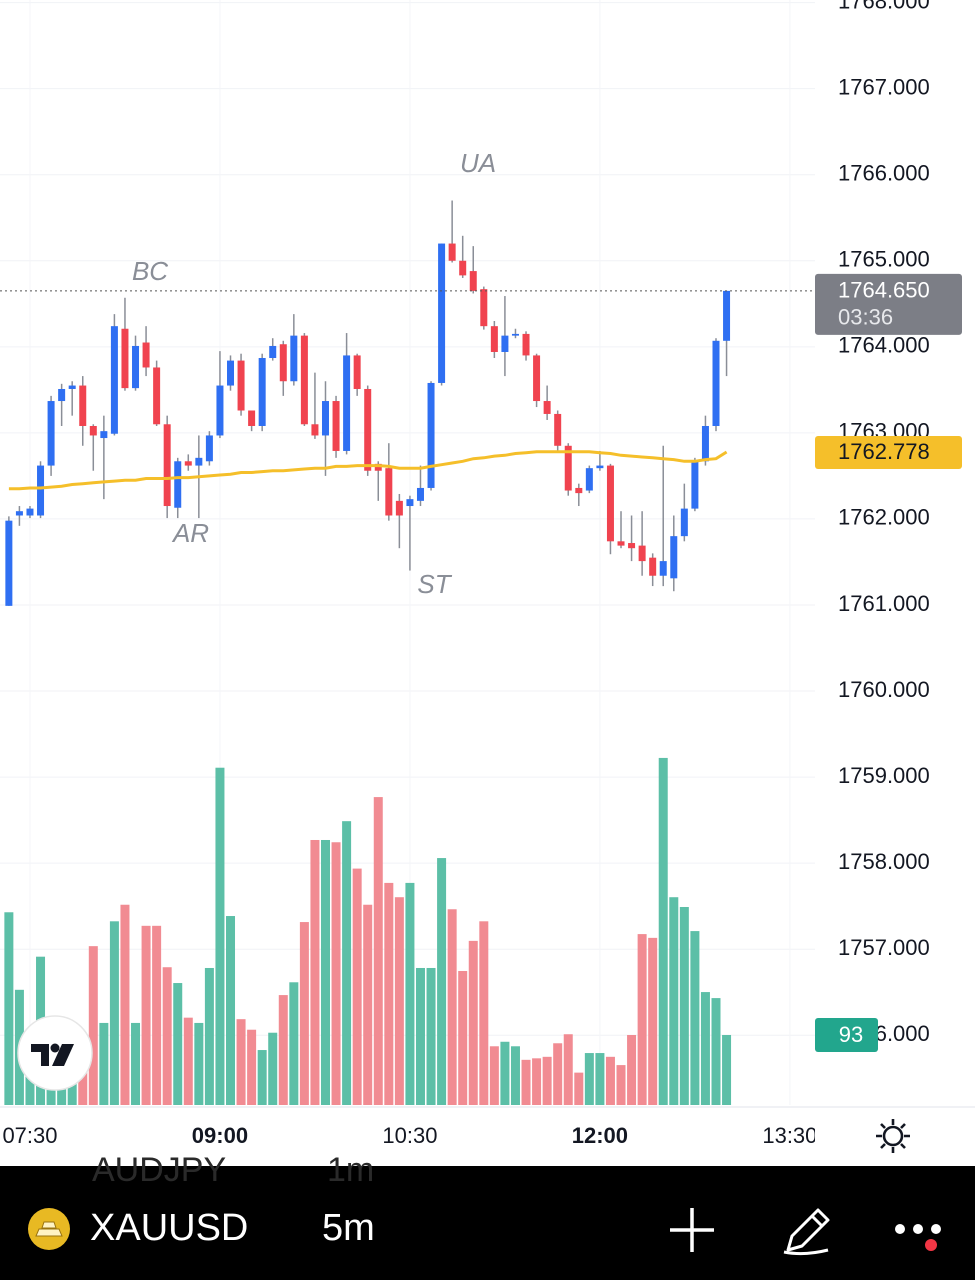 The width and height of the screenshot is (975, 1285). I want to click on more-button, so click(918, 1237).